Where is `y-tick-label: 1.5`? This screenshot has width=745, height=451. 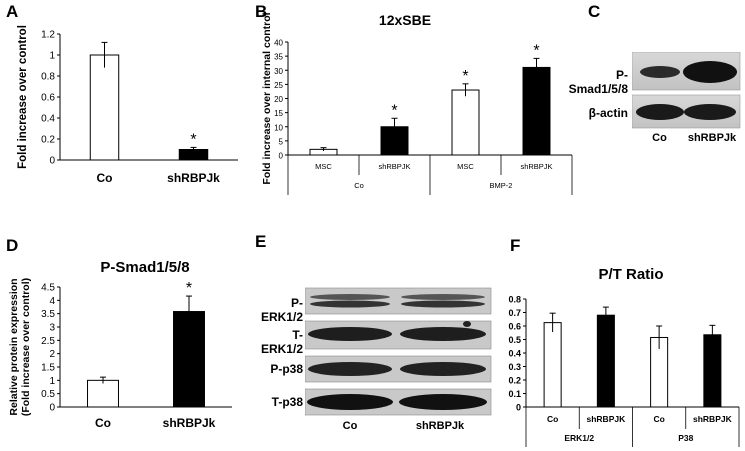
y-tick-label: 1.5 is located at coordinates (48, 368).